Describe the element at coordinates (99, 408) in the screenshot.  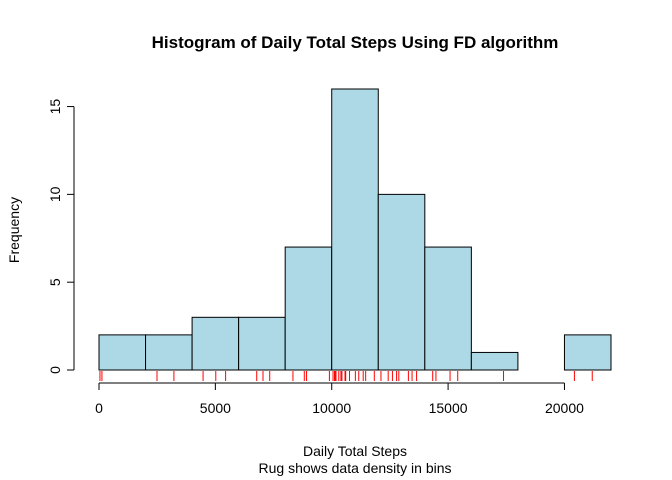
I see `x-tick-label: 0` at that location.